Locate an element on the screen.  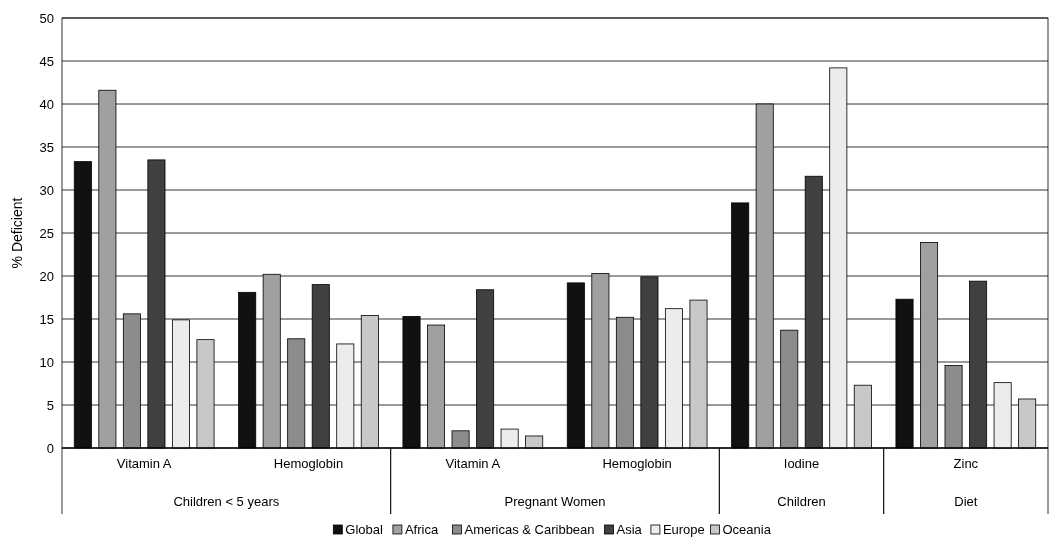
y-tick-label: 0 is located at coordinates (50, 448).